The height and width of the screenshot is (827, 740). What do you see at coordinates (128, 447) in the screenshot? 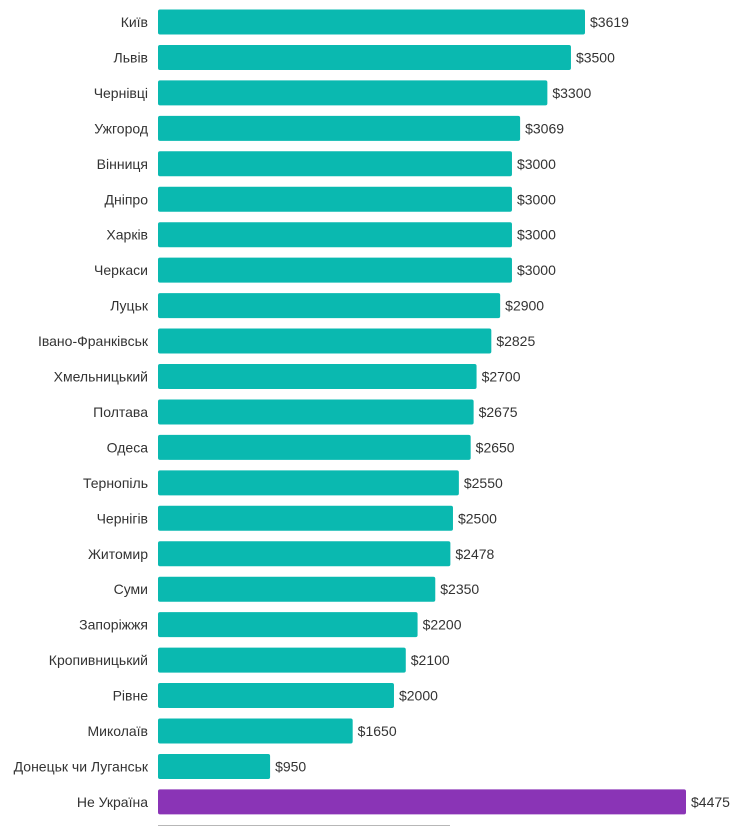
I see `category-label: Одеса` at bounding box center [128, 447].